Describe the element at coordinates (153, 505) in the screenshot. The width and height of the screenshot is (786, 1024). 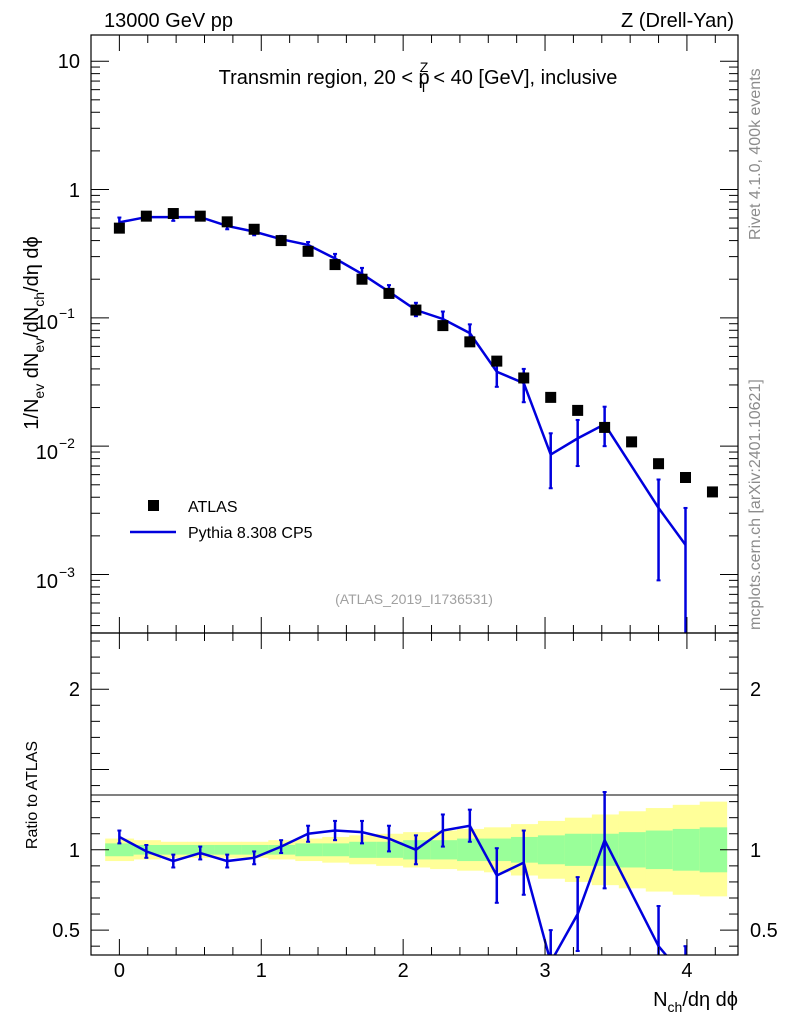
I see `legend-atlas-marker` at that location.